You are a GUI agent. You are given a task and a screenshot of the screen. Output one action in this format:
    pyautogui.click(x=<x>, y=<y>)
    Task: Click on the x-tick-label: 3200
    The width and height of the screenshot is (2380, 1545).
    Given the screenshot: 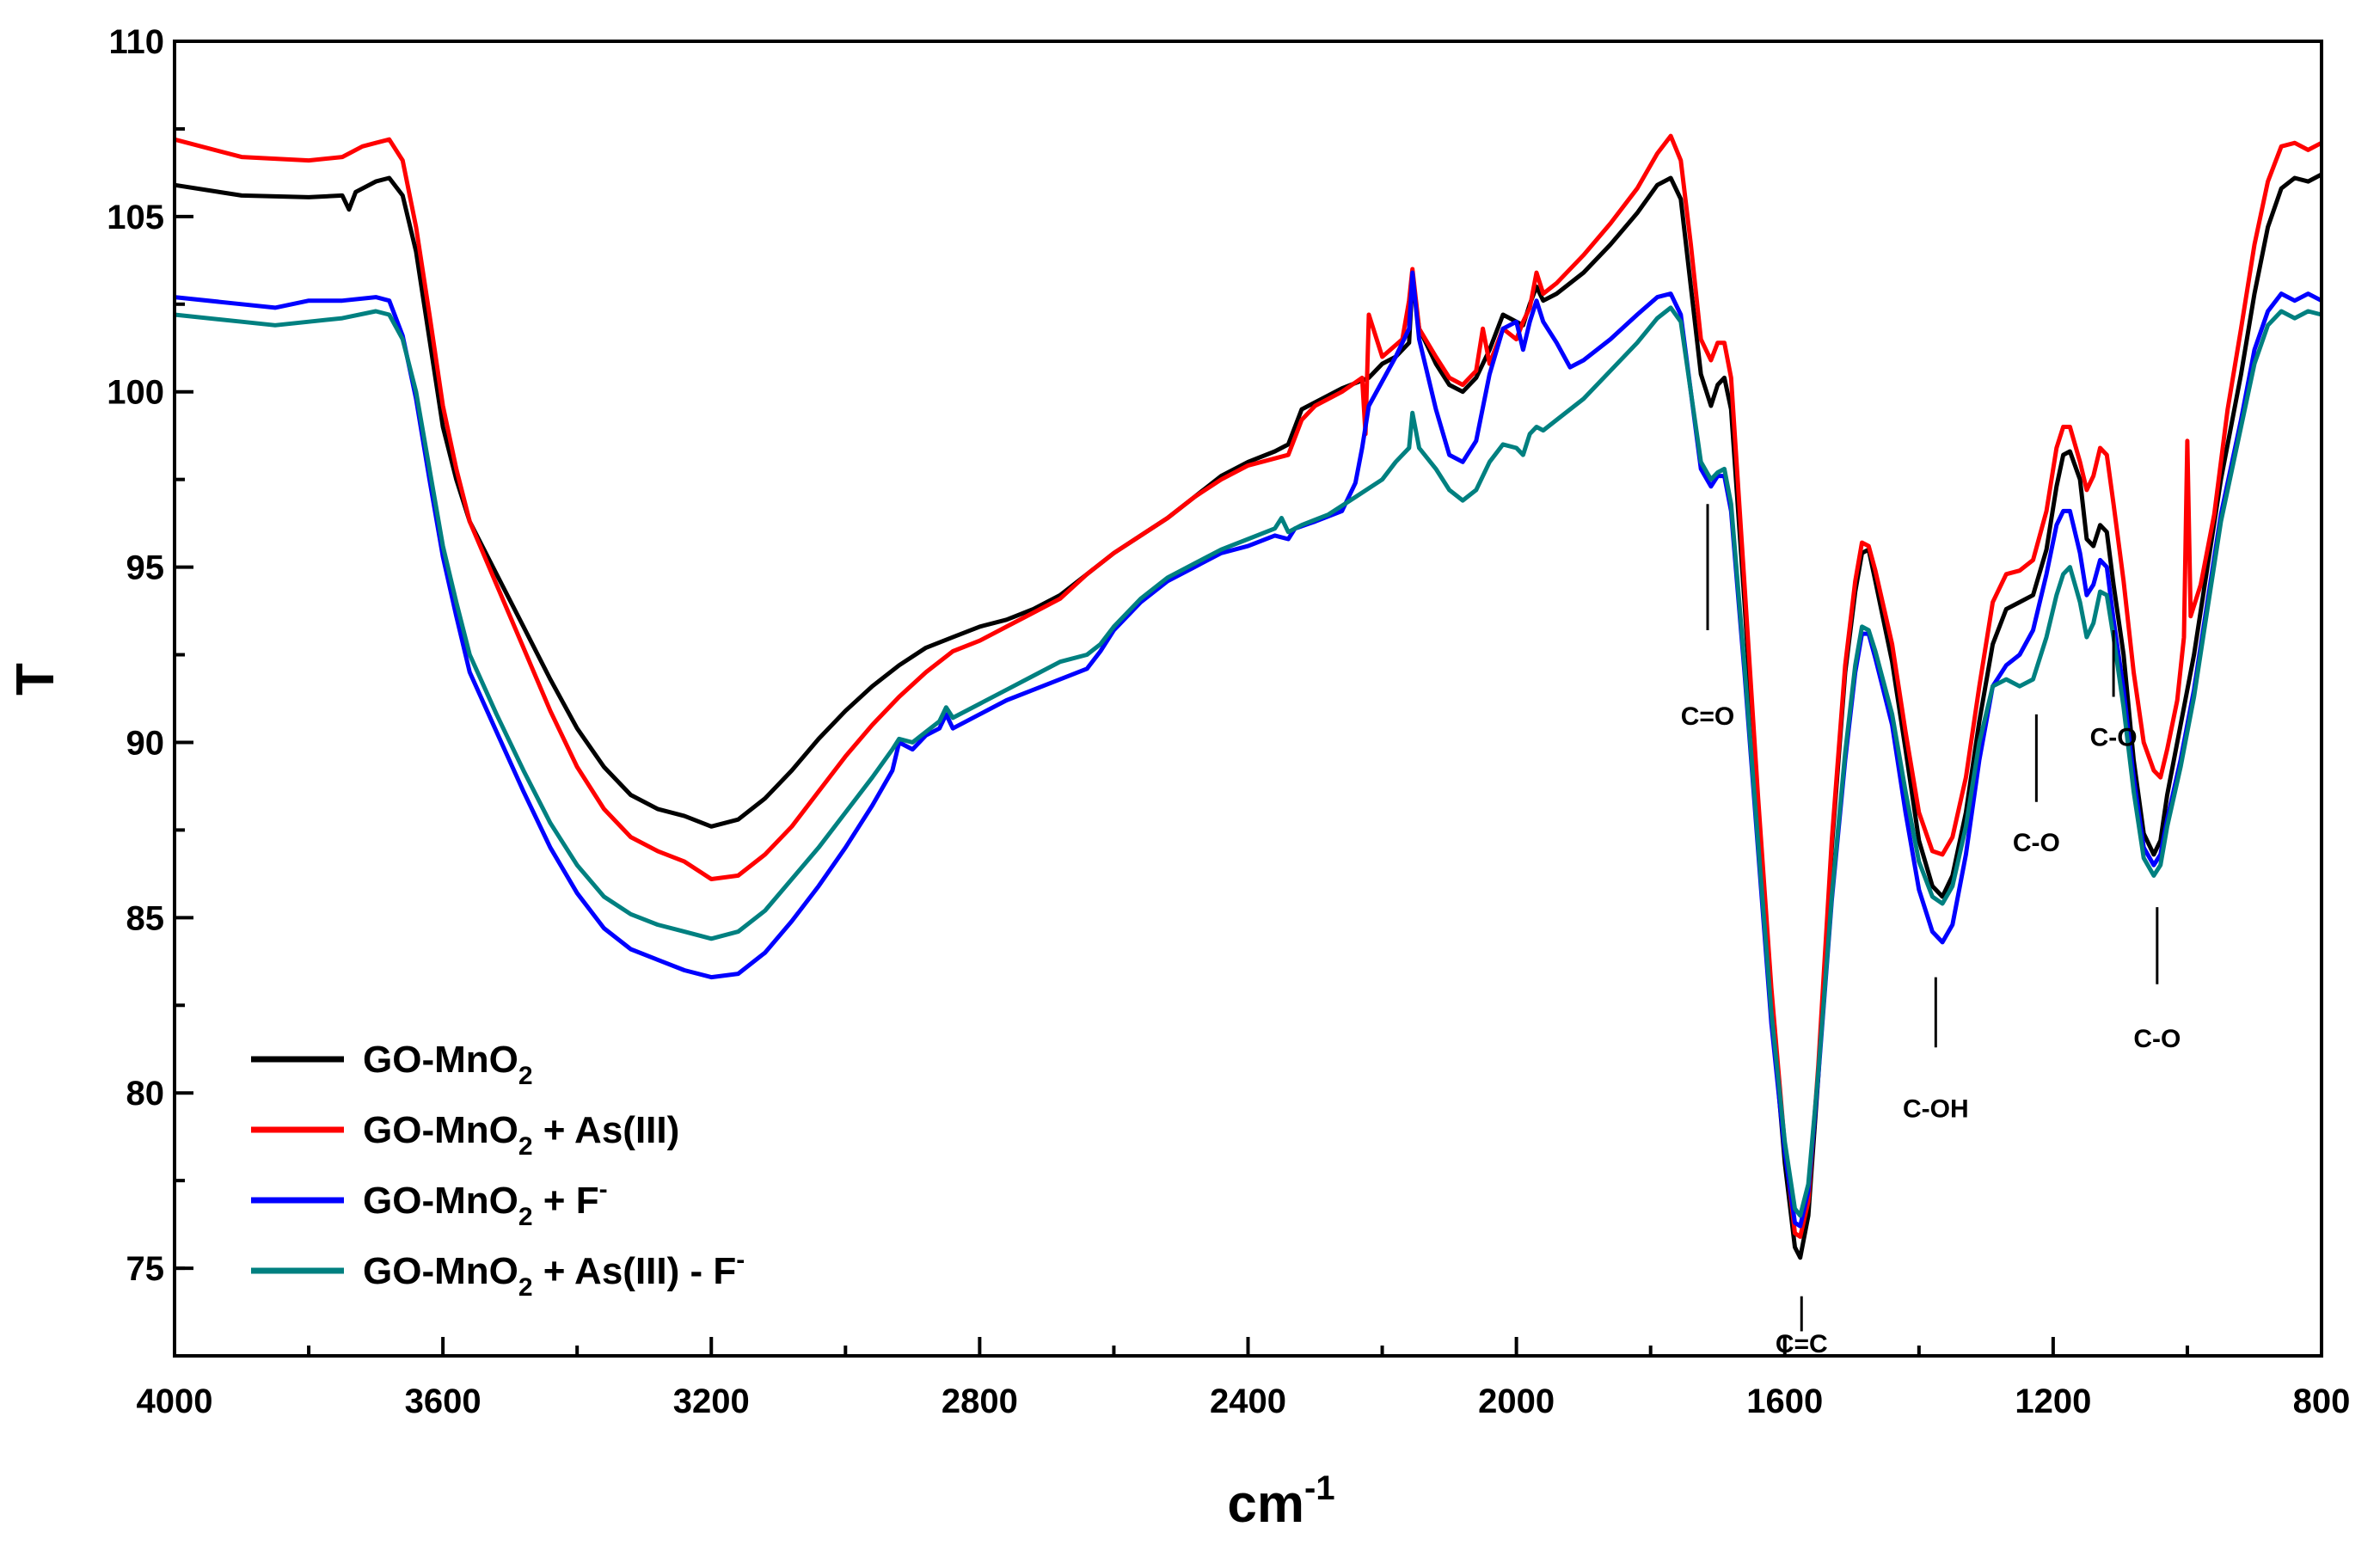 What is the action you would take?
    pyautogui.click(x=711, y=1402)
    